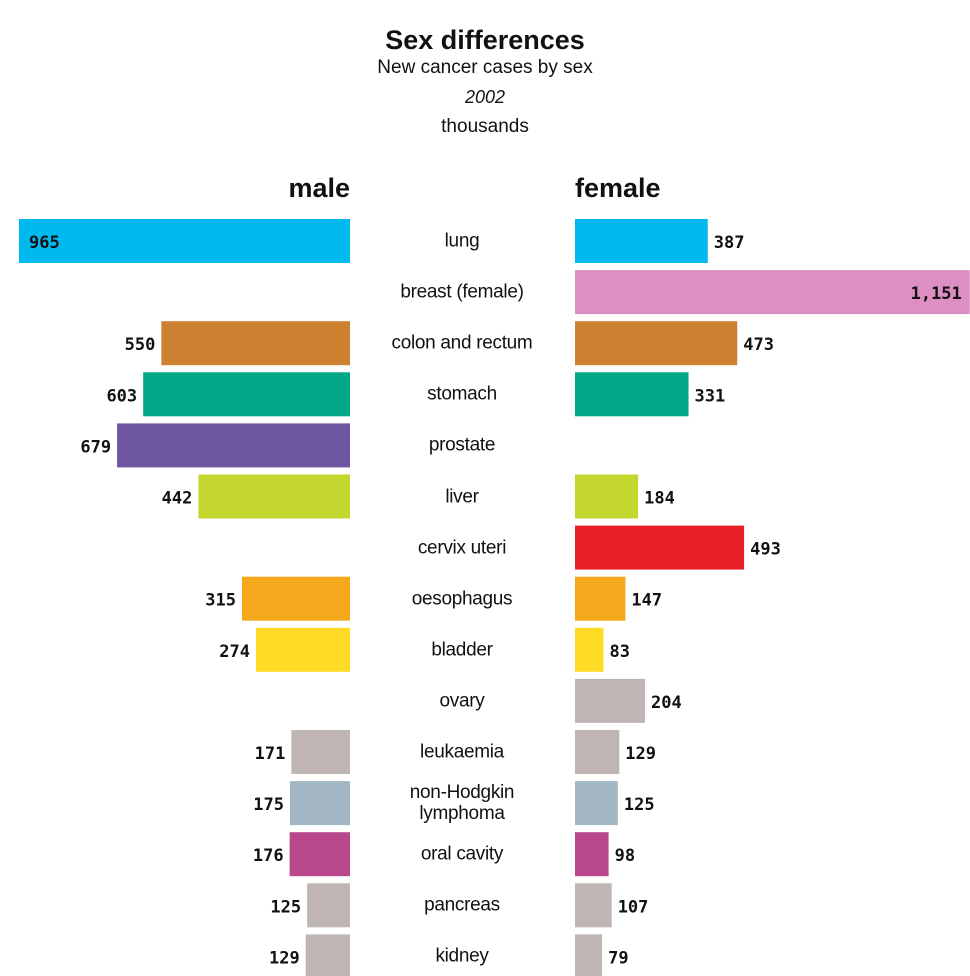 This screenshot has height=976, width=970. What do you see at coordinates (485, 126) in the screenshot?
I see `unit-label: thousands` at bounding box center [485, 126].